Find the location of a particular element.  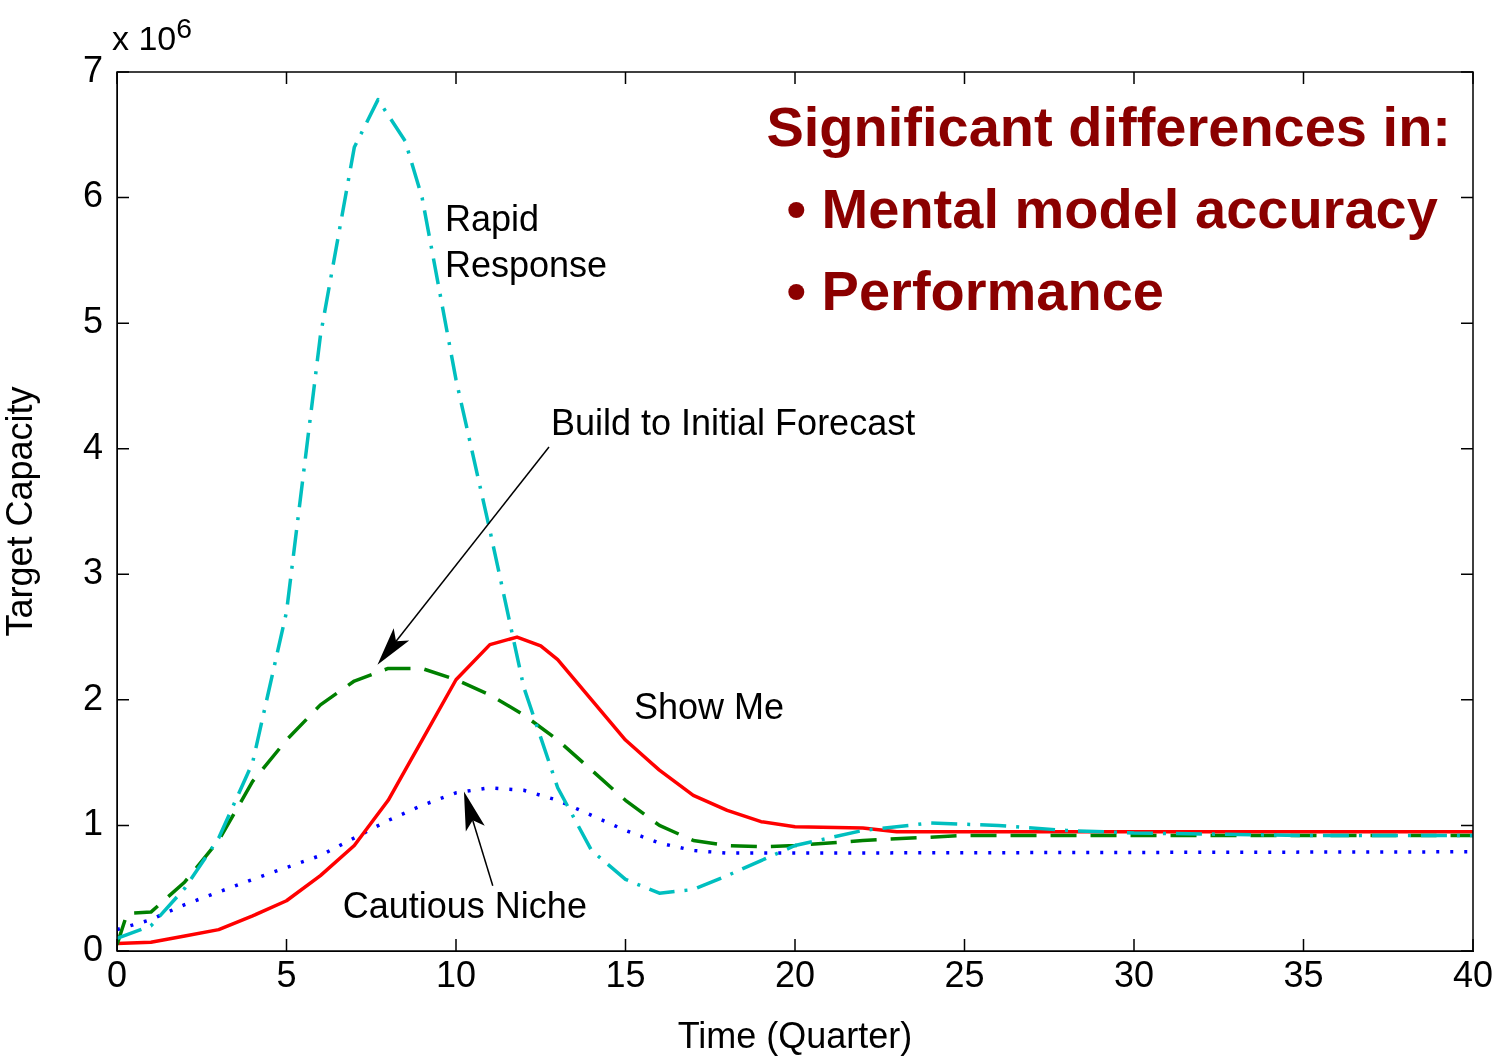

text: x 10$^{6}$ is located at coordinates (152, 35).